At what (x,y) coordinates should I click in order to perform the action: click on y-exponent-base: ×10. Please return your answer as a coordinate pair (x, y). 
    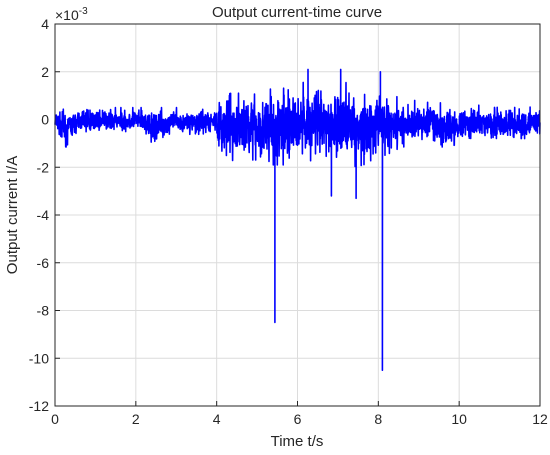
    Looking at the image, I should click on (67, 15).